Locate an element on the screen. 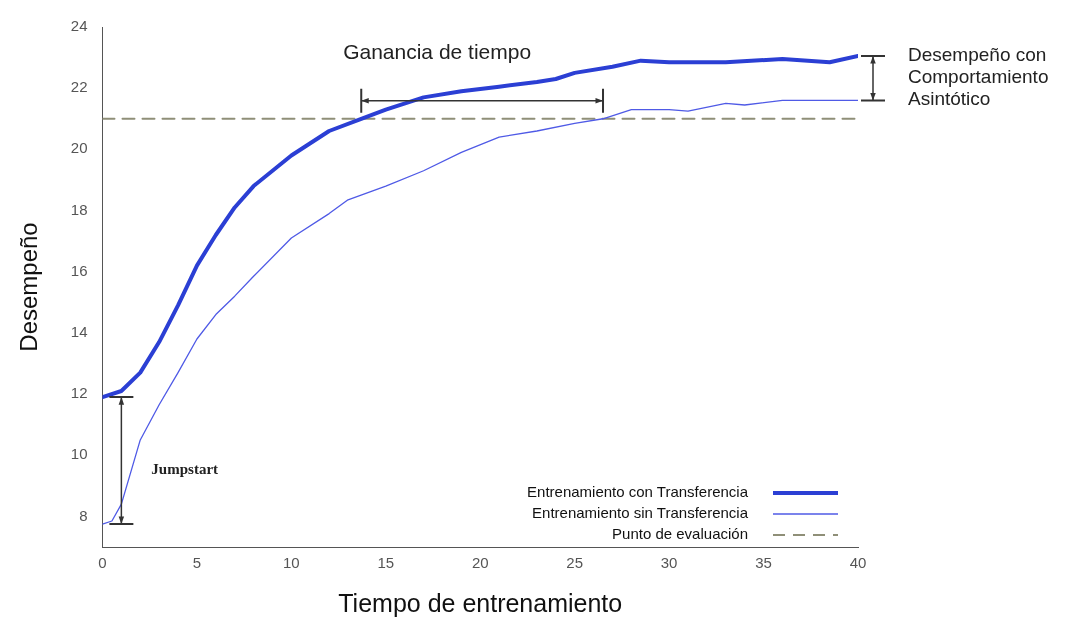  x-tick-label: 30 is located at coordinates (669, 563).